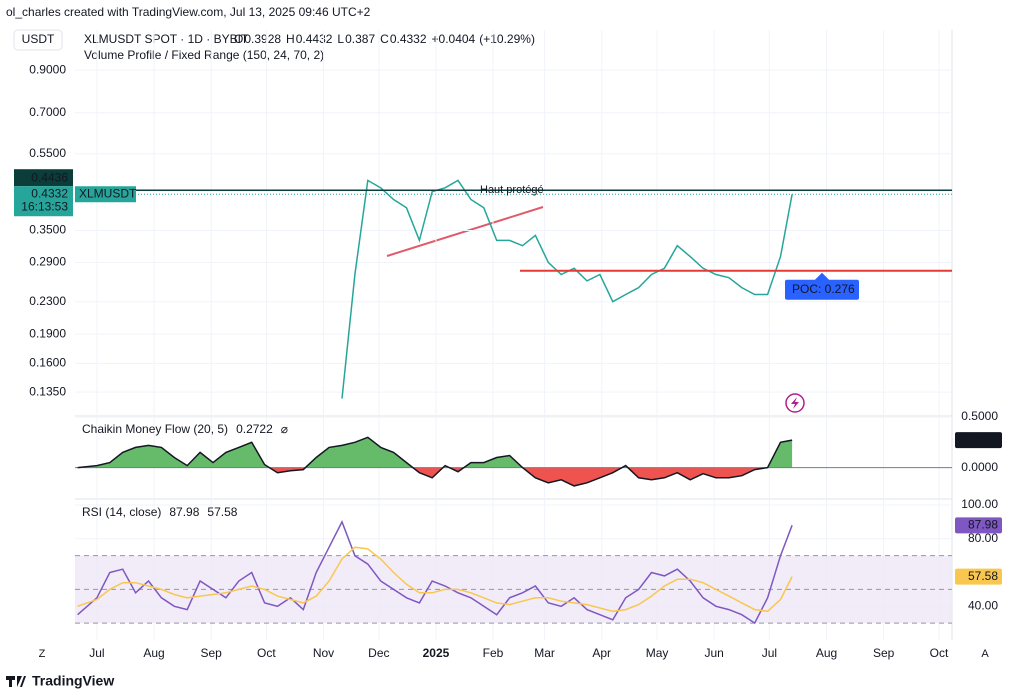 The width and height of the screenshot is (1024, 698). Describe the element at coordinates (454, 39) in the screenshot. I see `change: +0.0404` at that location.